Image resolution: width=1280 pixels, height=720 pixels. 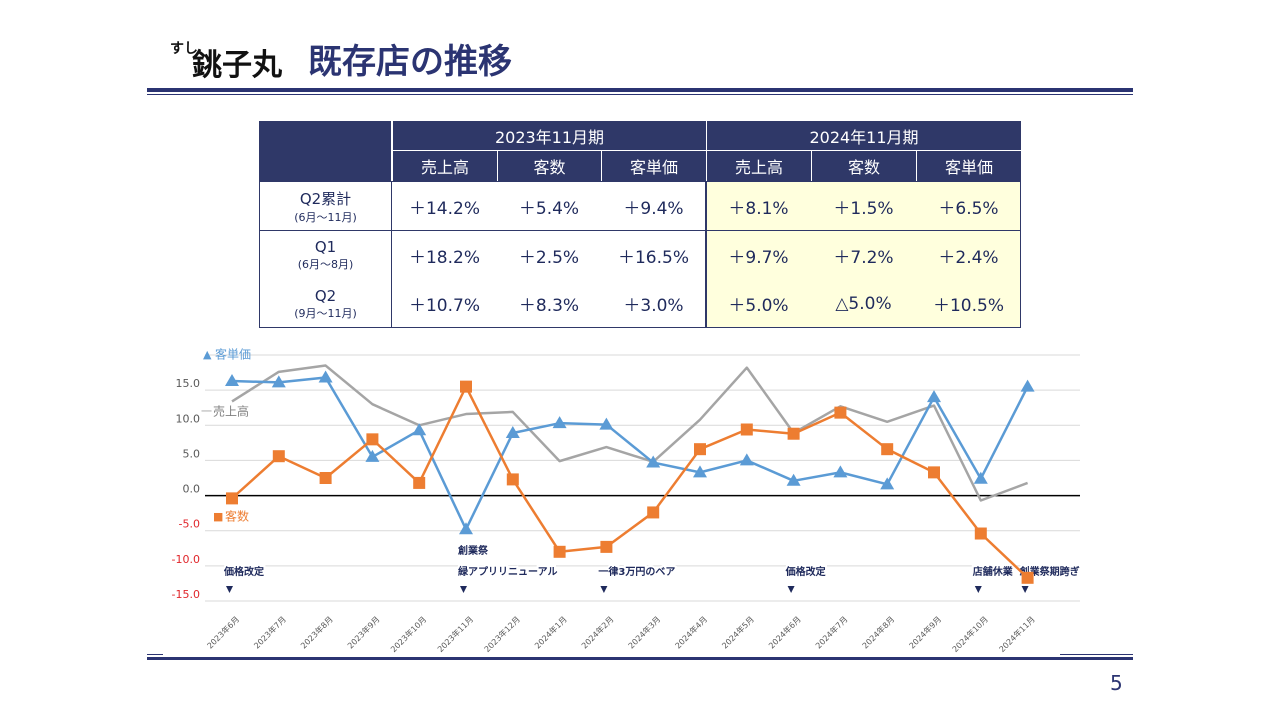 What do you see at coordinates (455, 634) in the screenshot?
I see `x-tick-label: 2023年11月` at bounding box center [455, 634].